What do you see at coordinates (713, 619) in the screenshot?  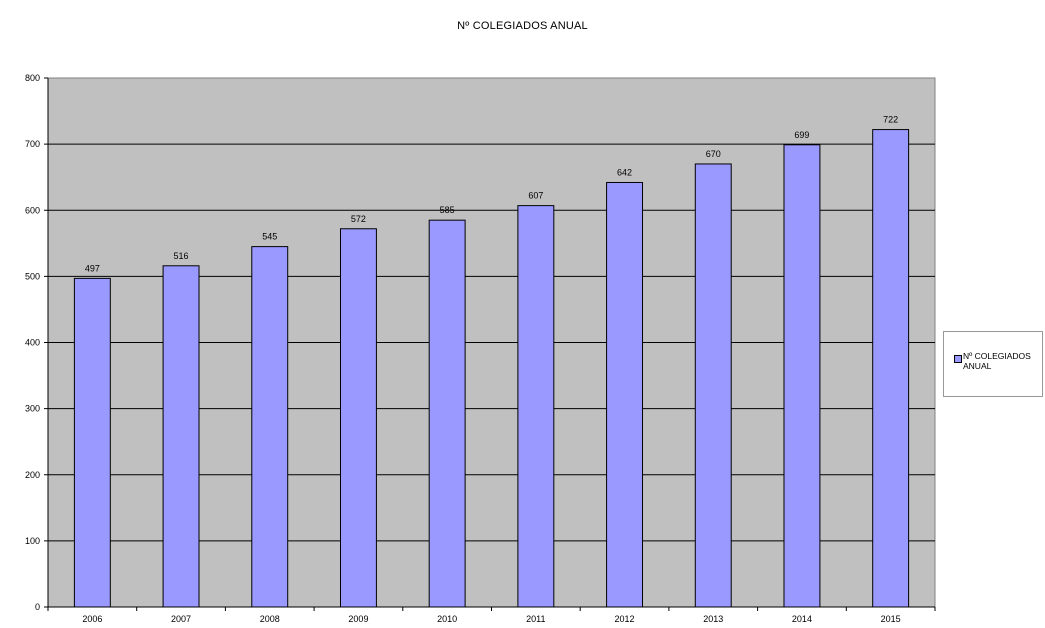 I see `x-tick-label: 2013` at bounding box center [713, 619].